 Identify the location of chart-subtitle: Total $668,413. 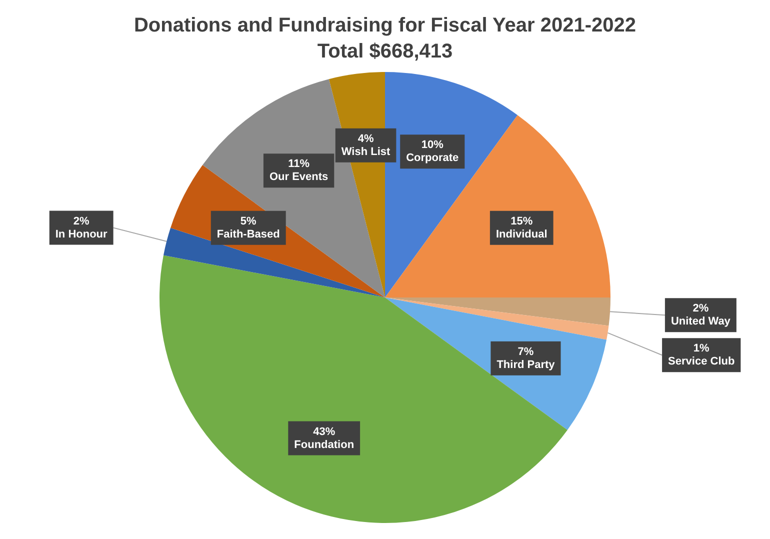
(385, 51).